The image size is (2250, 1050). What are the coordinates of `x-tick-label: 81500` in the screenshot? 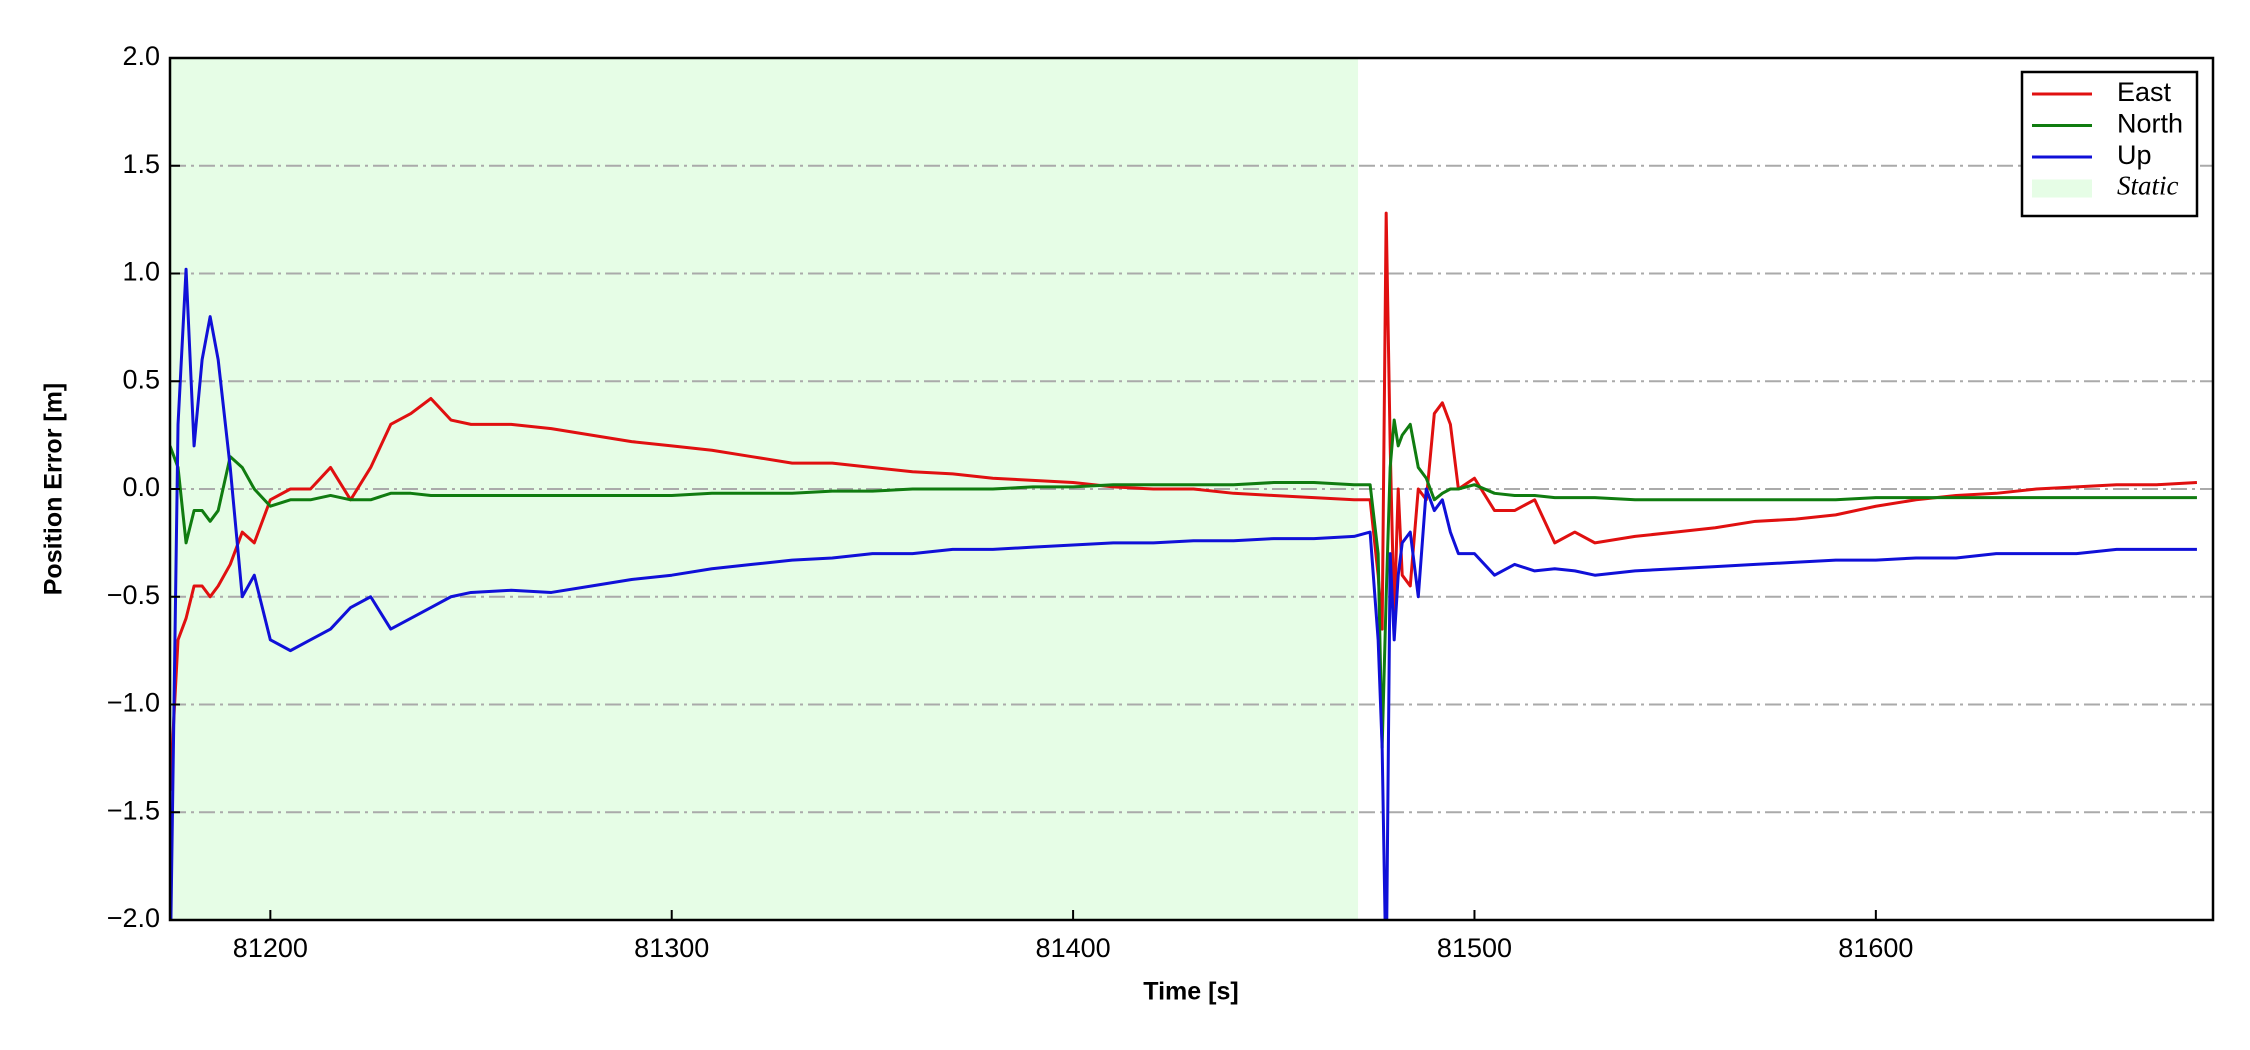 It's located at (1474, 948).